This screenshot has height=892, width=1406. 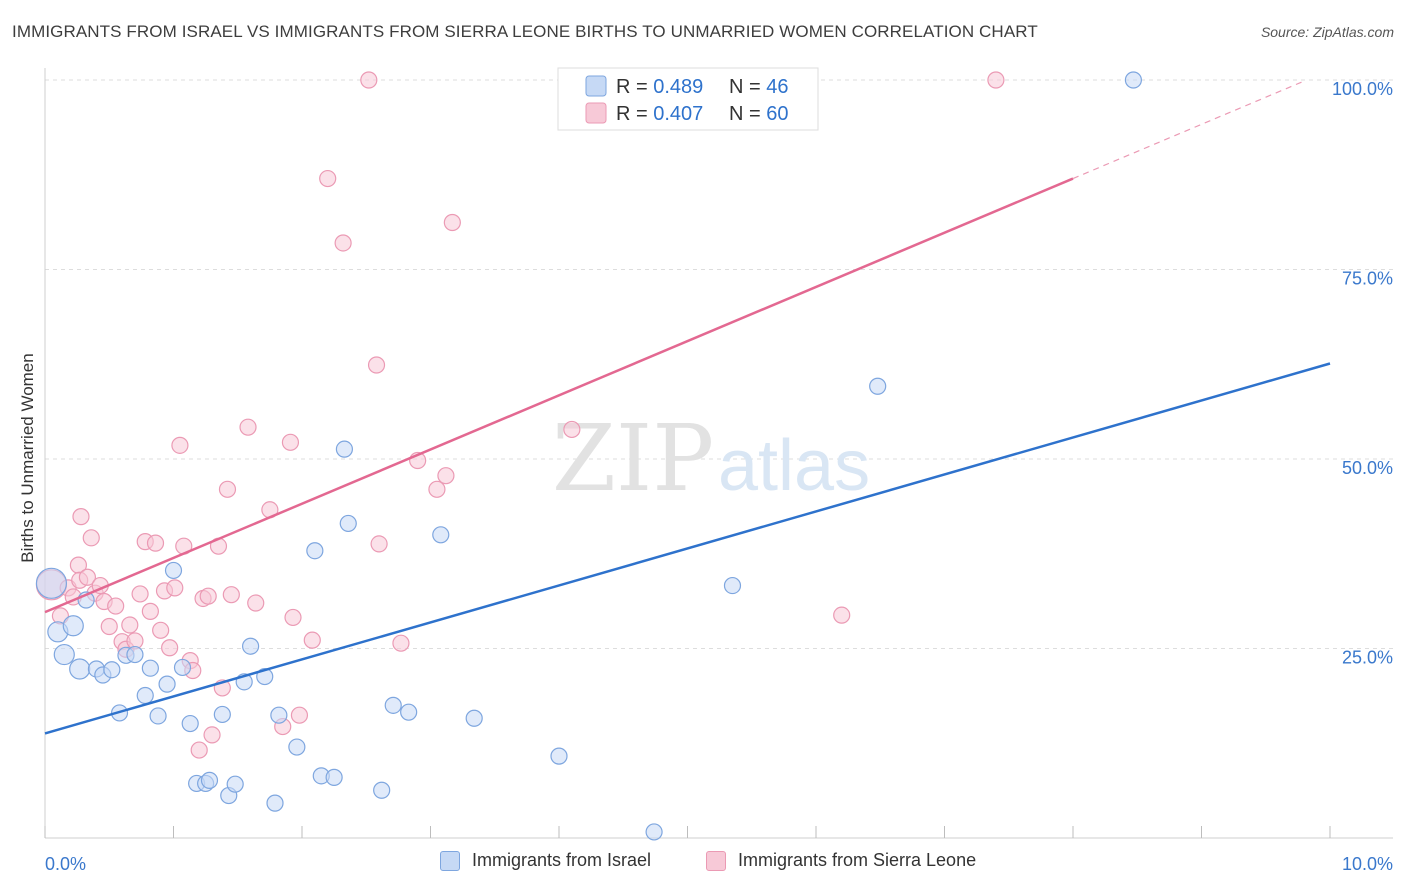 I want to click on x-tick-labels: 0.0% 10.0%, so click(x=719, y=864).